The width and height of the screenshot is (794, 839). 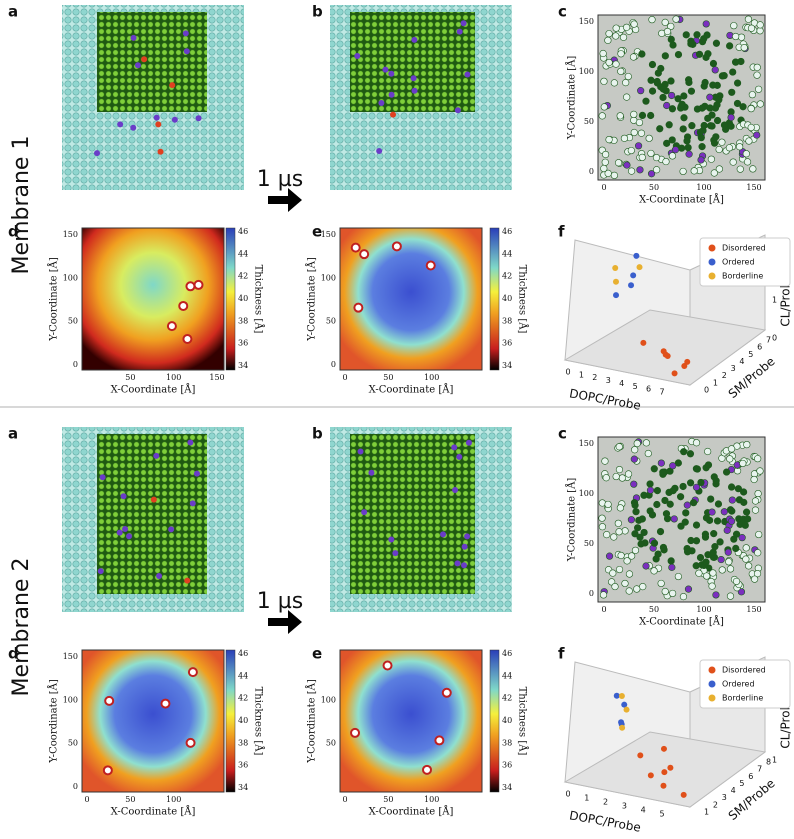 I want to click on x-tick-label: 100, so click(x=431, y=377).